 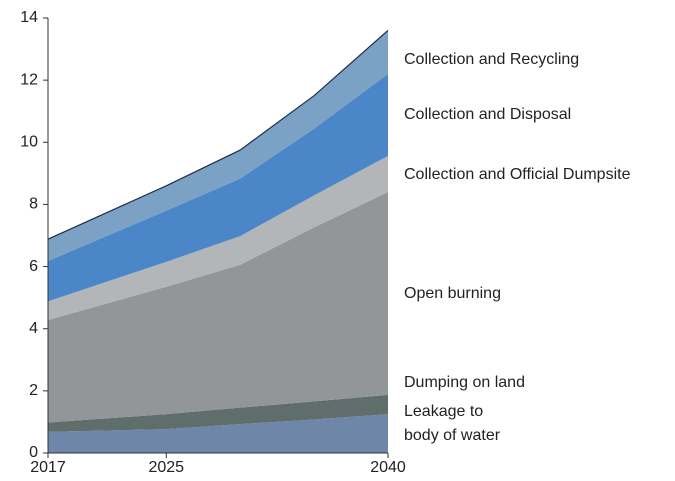 What do you see at coordinates (388, 467) in the screenshot?
I see `x-tick-label: 2040` at bounding box center [388, 467].